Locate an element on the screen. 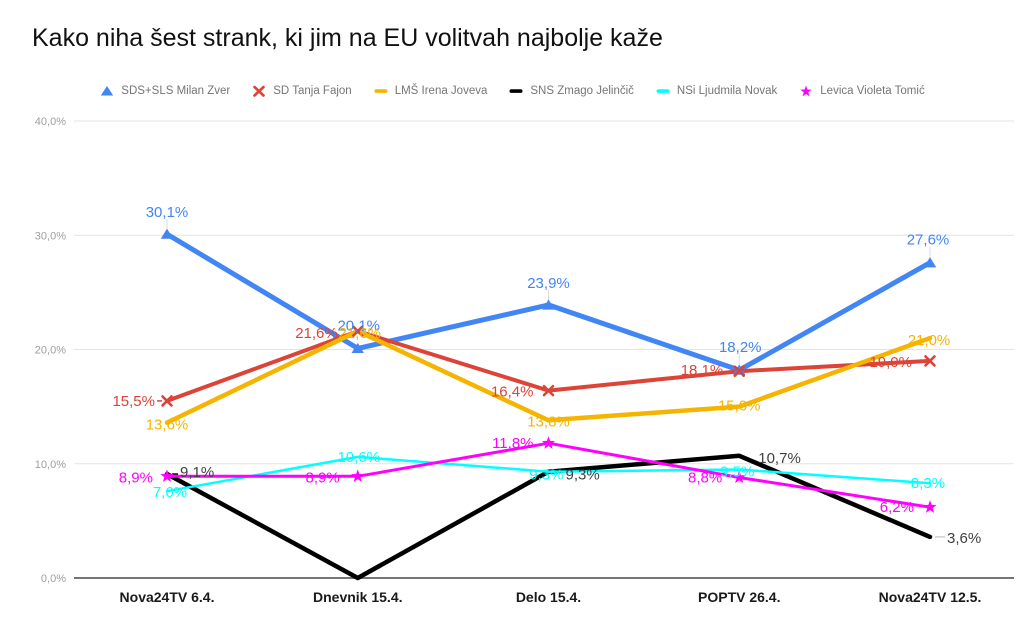 The image size is (1024, 631). legend-item-sds-sls: SDS+SLS Milan Zver is located at coordinates (164, 91).